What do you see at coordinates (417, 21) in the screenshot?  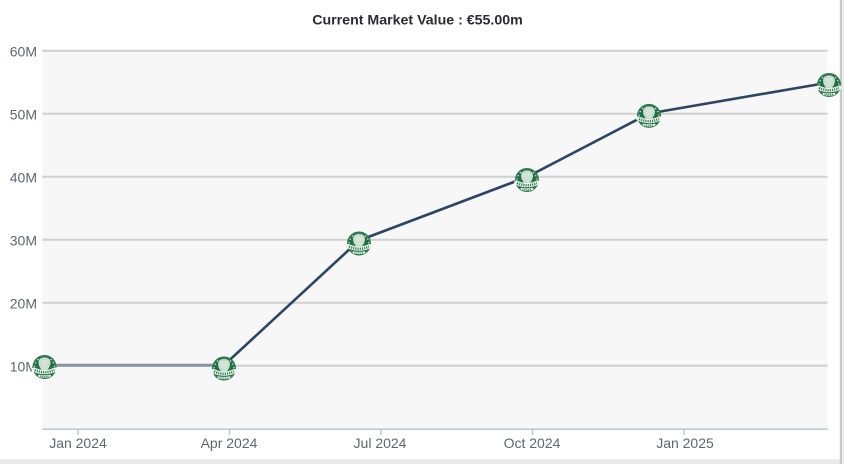 I see `svg-text: Current Market Value : €55.00m` at bounding box center [417, 21].